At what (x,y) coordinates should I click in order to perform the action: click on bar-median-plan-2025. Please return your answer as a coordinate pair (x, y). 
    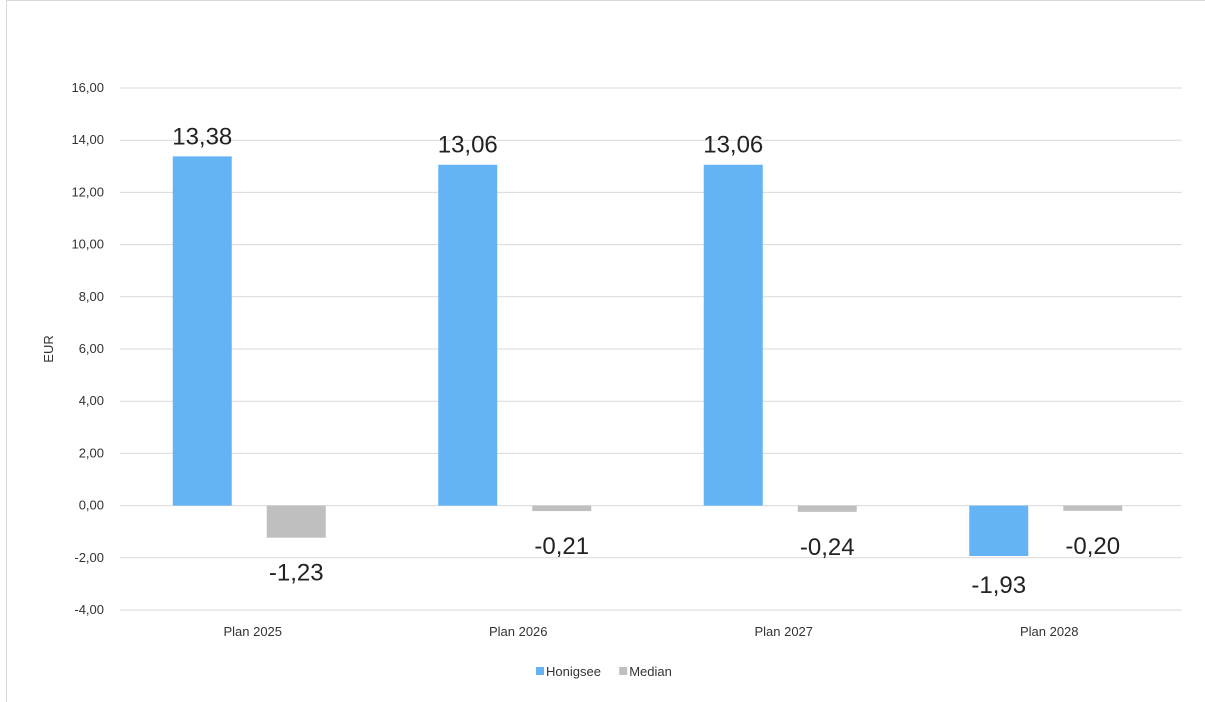
    Looking at the image, I should click on (296, 521).